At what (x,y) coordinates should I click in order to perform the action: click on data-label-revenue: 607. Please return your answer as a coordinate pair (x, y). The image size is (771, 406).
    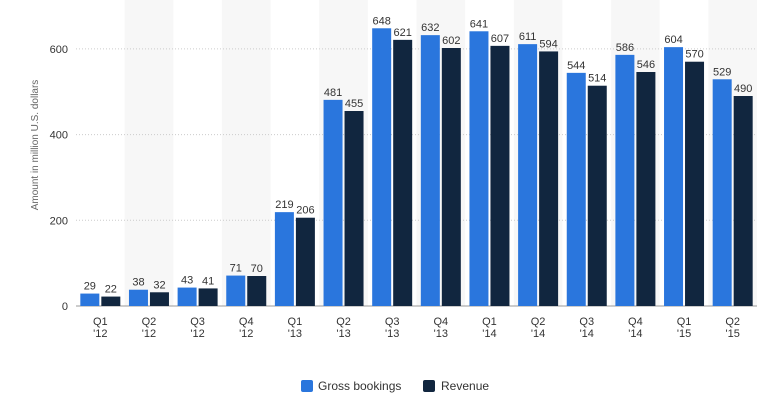
    Looking at the image, I should click on (500, 39).